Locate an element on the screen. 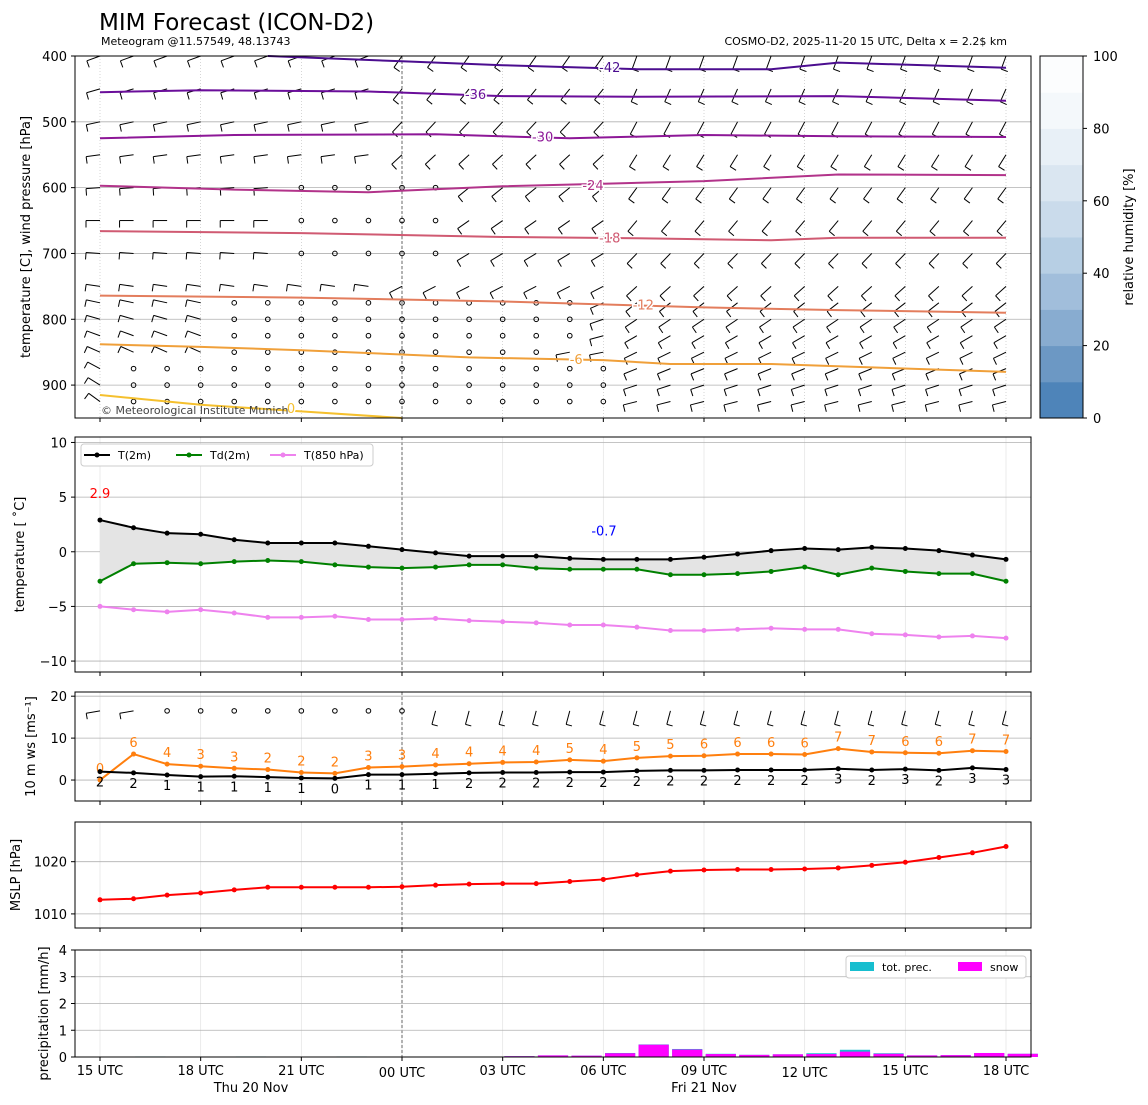 The height and width of the screenshot is (1105, 1148). mslp-line is located at coordinates (553, 873).